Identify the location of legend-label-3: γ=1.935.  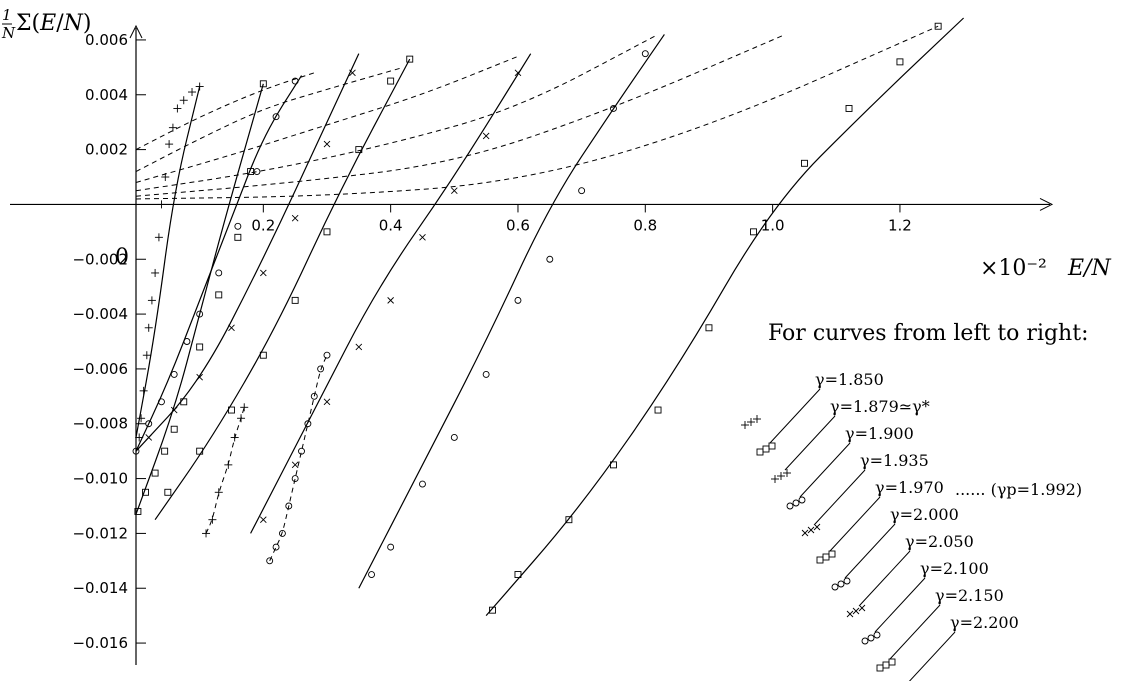
(894, 460).